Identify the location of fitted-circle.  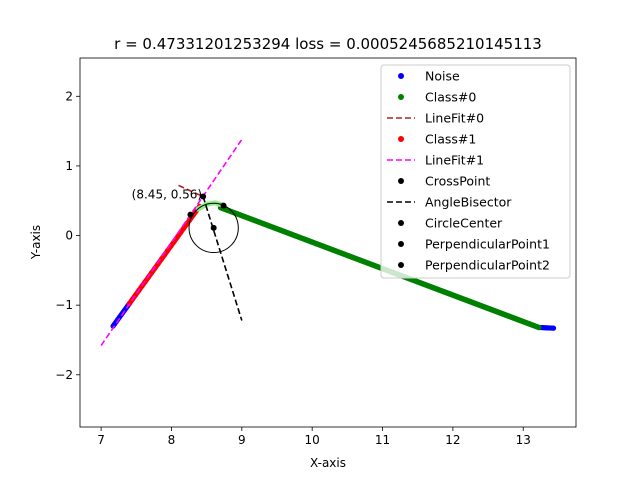
(213, 228).